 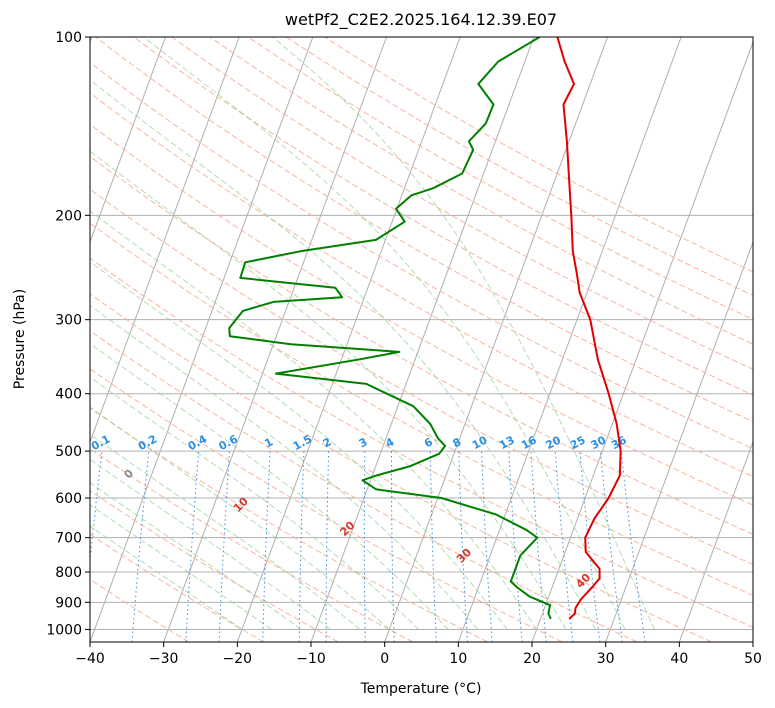 I want to click on x-tick-label: 20, so click(x=532, y=659).